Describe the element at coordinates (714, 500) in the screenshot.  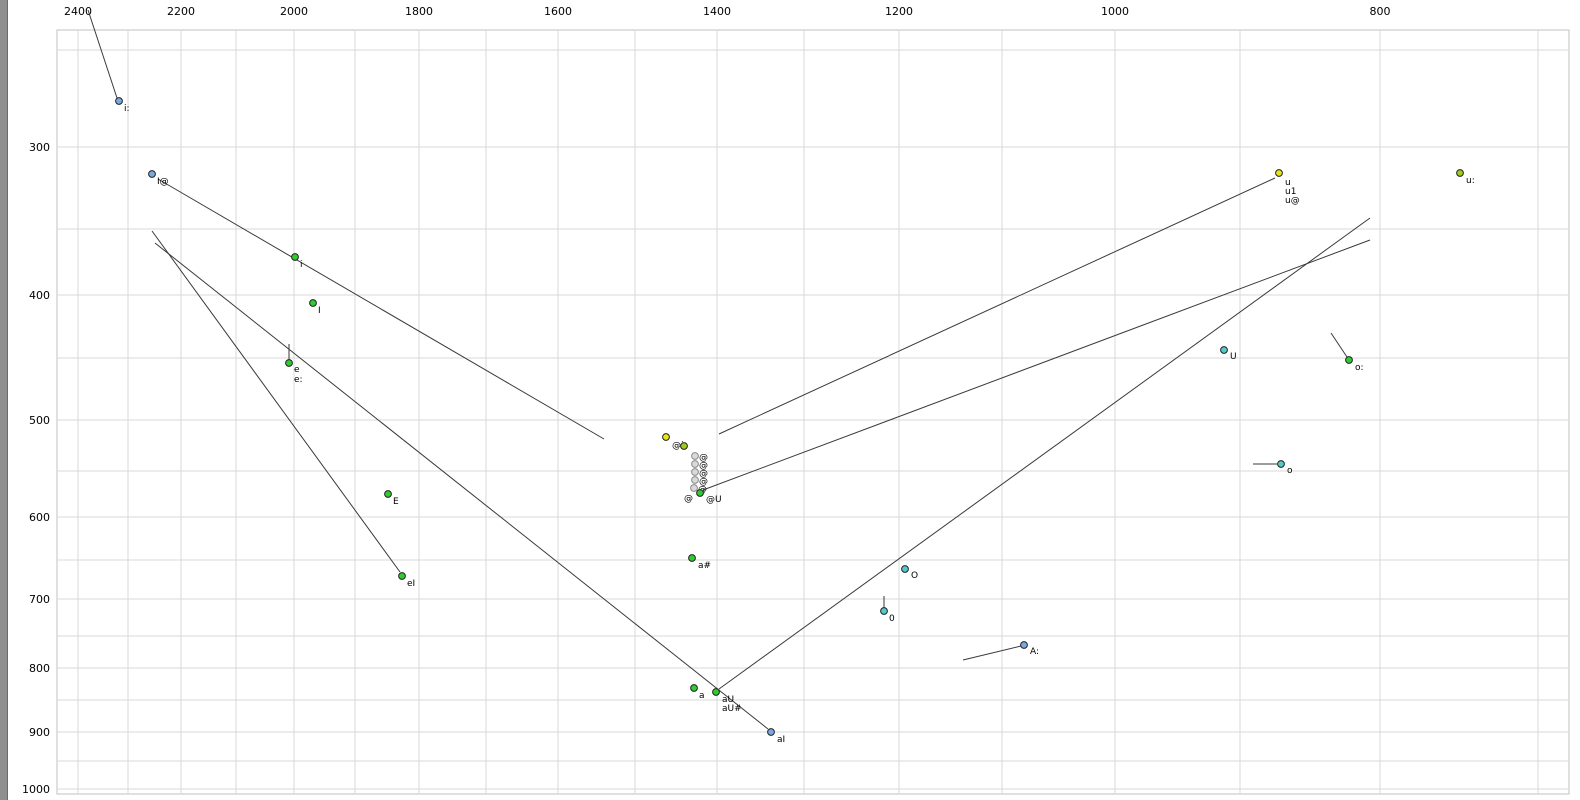
I see `vowel-label-at-U-1: @U` at that location.